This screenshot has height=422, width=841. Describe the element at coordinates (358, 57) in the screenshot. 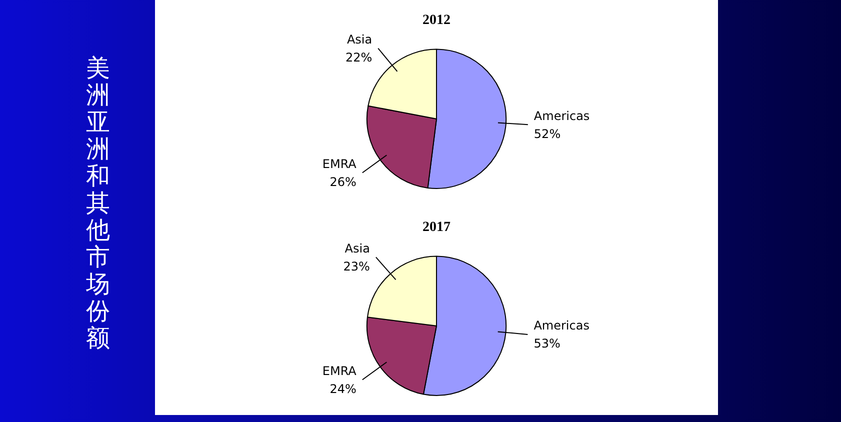

I see `data-label: 22%` at that location.